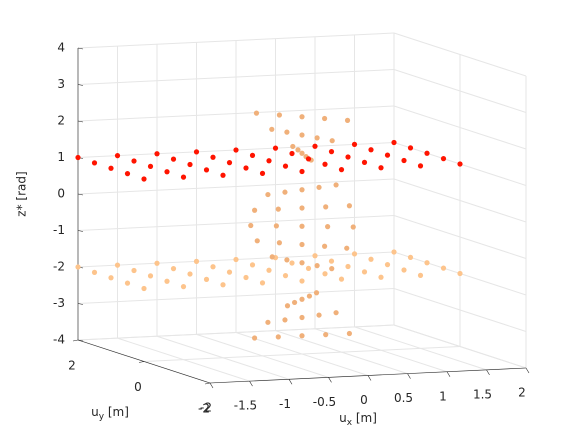 This screenshot has width=581, height=436. I want to click on y-tick, so click(207, 383).